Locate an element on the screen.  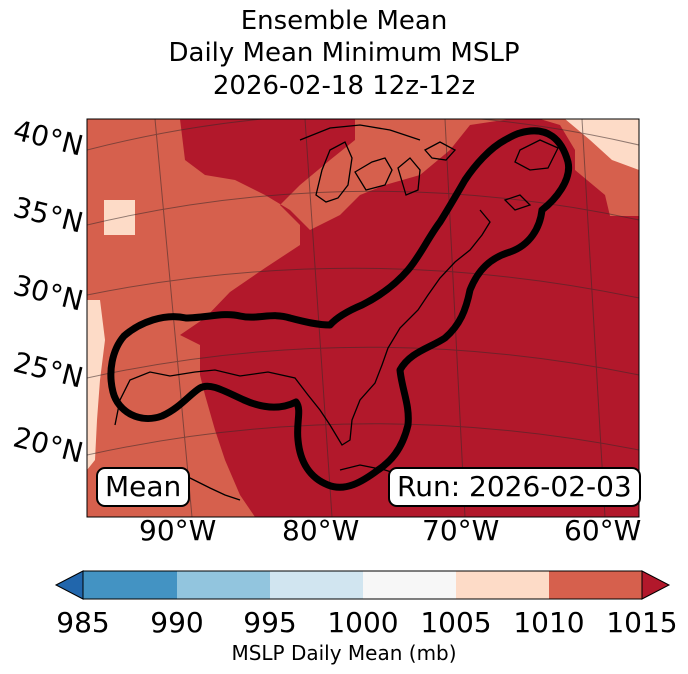
colorbar-outline is located at coordinates (362, 585).